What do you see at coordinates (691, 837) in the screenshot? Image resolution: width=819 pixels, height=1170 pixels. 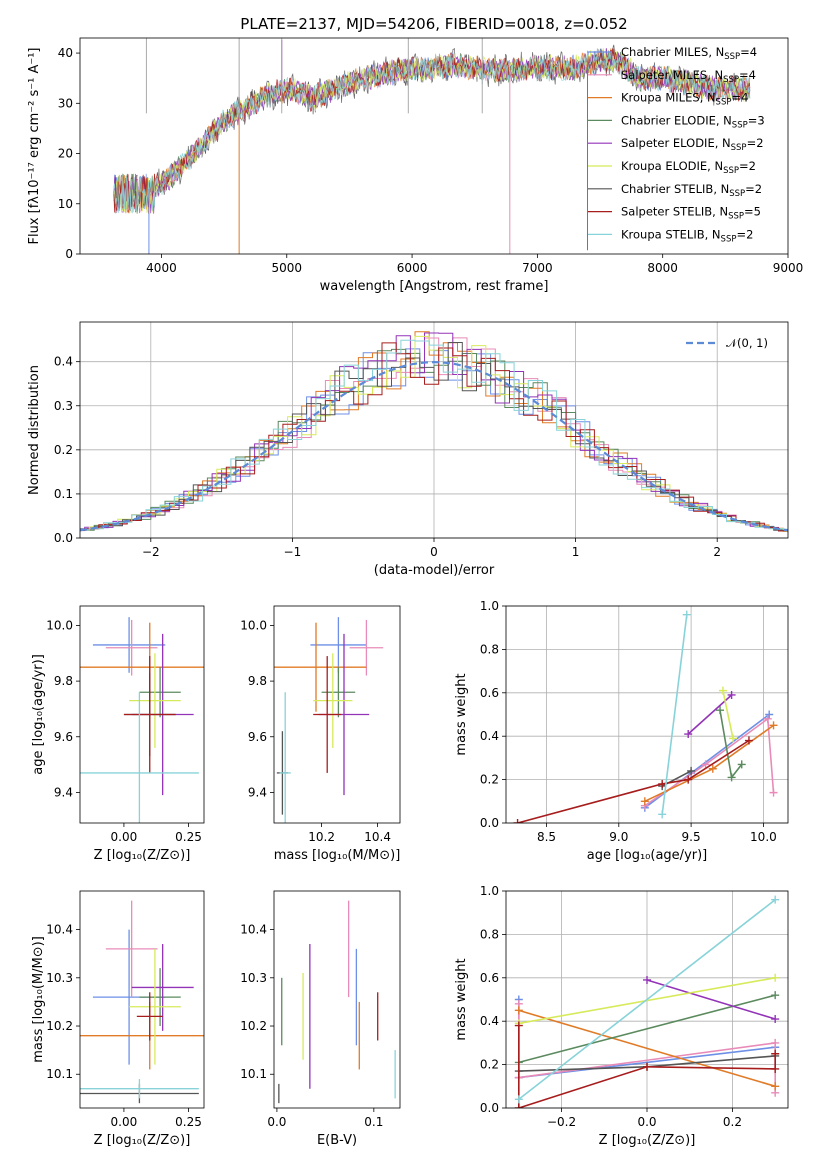 I see `x-tick-label: 9.5` at bounding box center [691, 837].